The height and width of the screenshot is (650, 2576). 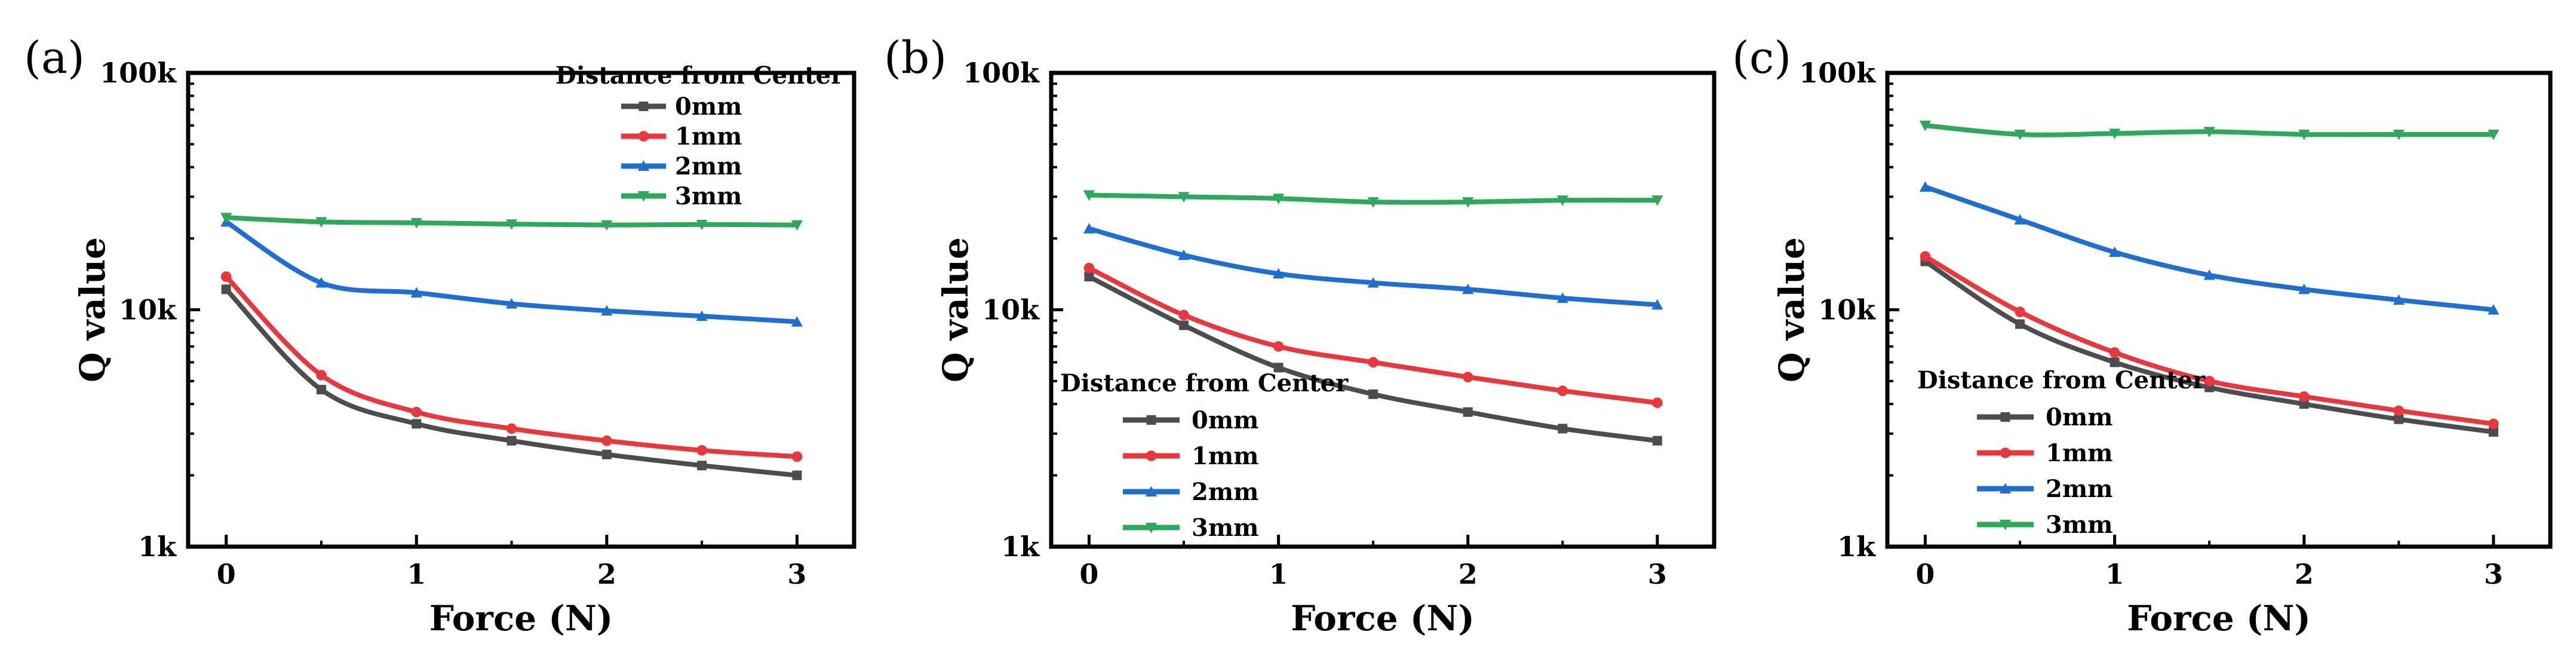 I want to click on x-tick-label: 1, so click(x=2114, y=574).